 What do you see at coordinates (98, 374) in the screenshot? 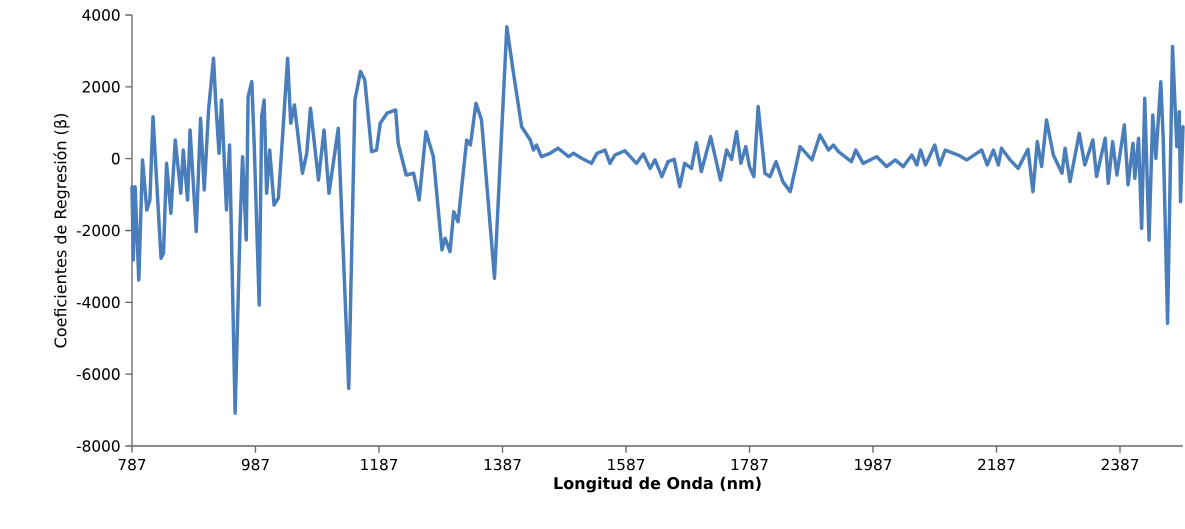
I see `y-tick-label: -6000` at bounding box center [98, 374].